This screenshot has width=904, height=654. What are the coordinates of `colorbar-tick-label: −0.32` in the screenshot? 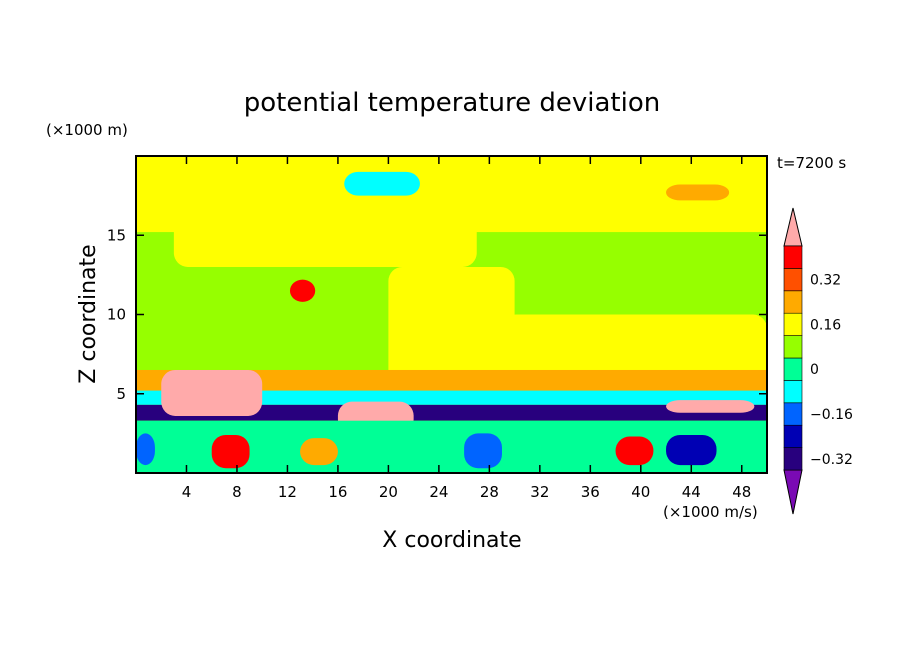 It's located at (831, 460).